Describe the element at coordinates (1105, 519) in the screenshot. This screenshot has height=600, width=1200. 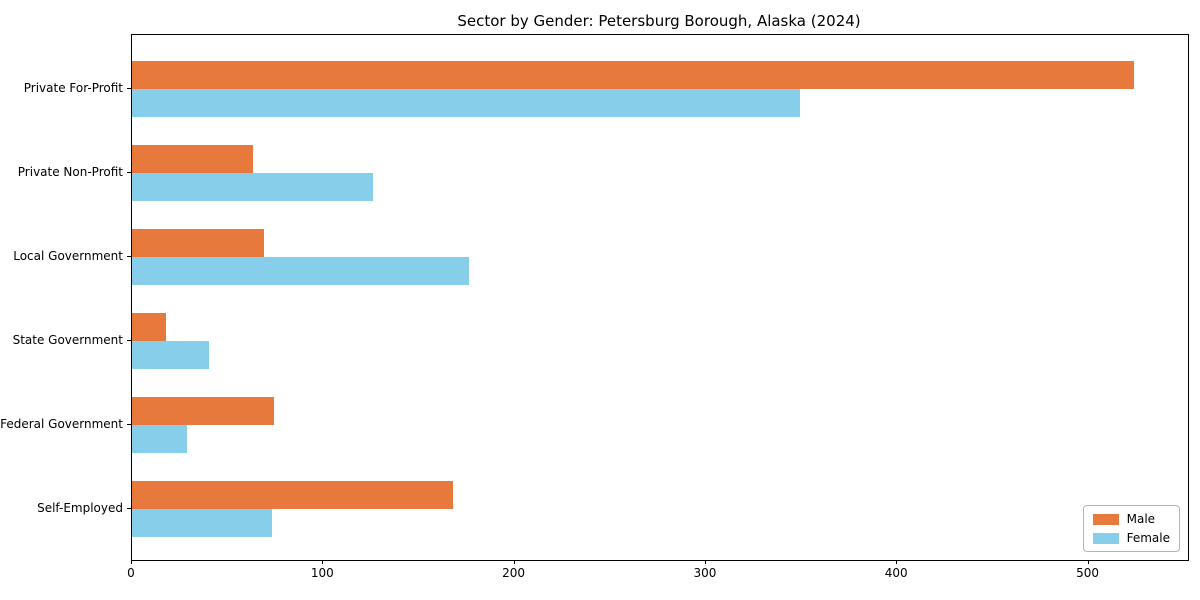
I see `legend-swatch-male` at that location.